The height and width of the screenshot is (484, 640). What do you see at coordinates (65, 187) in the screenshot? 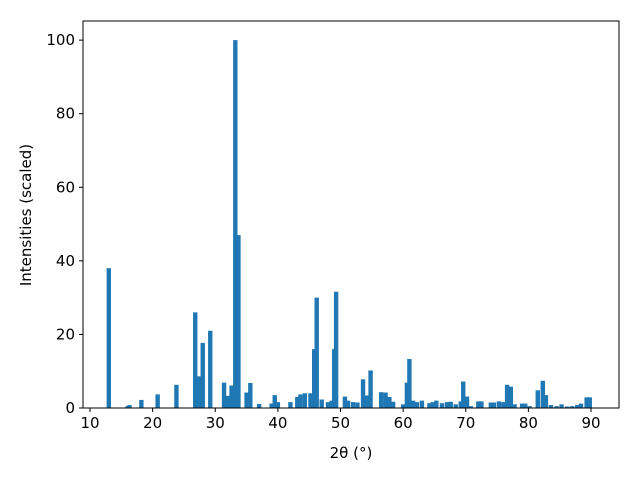
I see `y-tick-label: 60` at bounding box center [65, 187].